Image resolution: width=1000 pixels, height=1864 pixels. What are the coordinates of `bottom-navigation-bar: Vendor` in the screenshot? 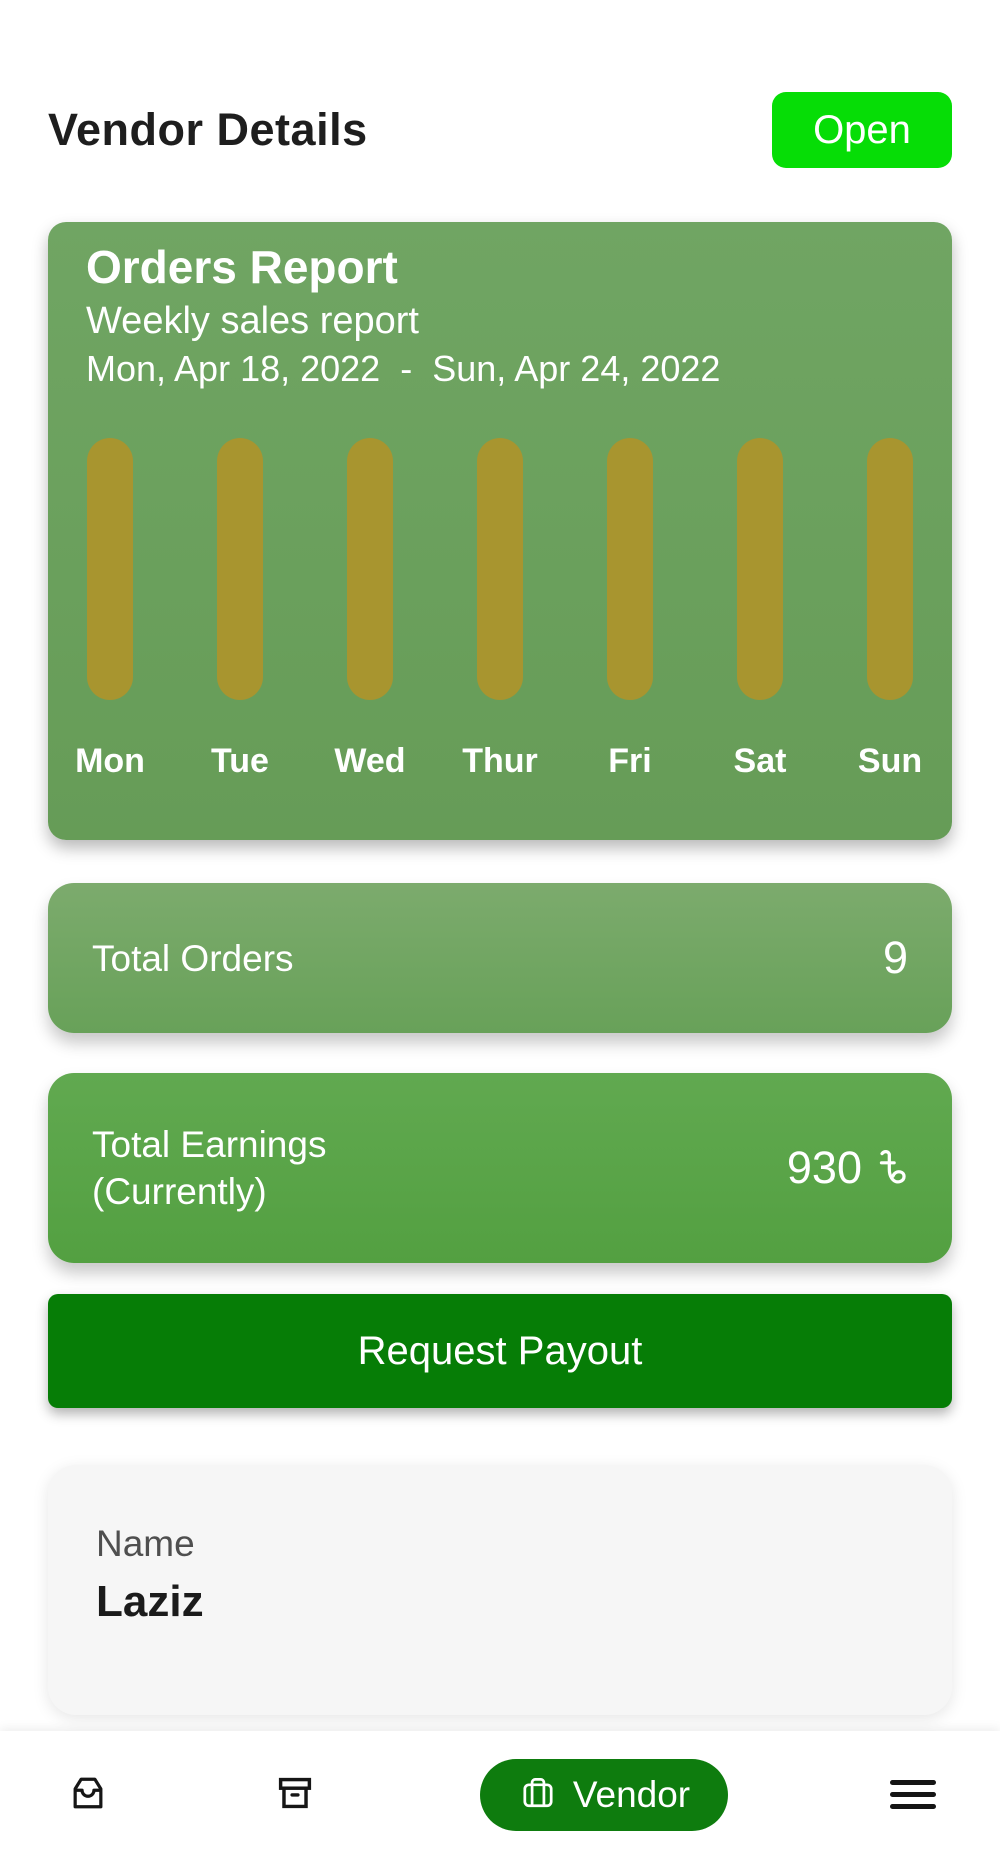 It's located at (500, 1797).